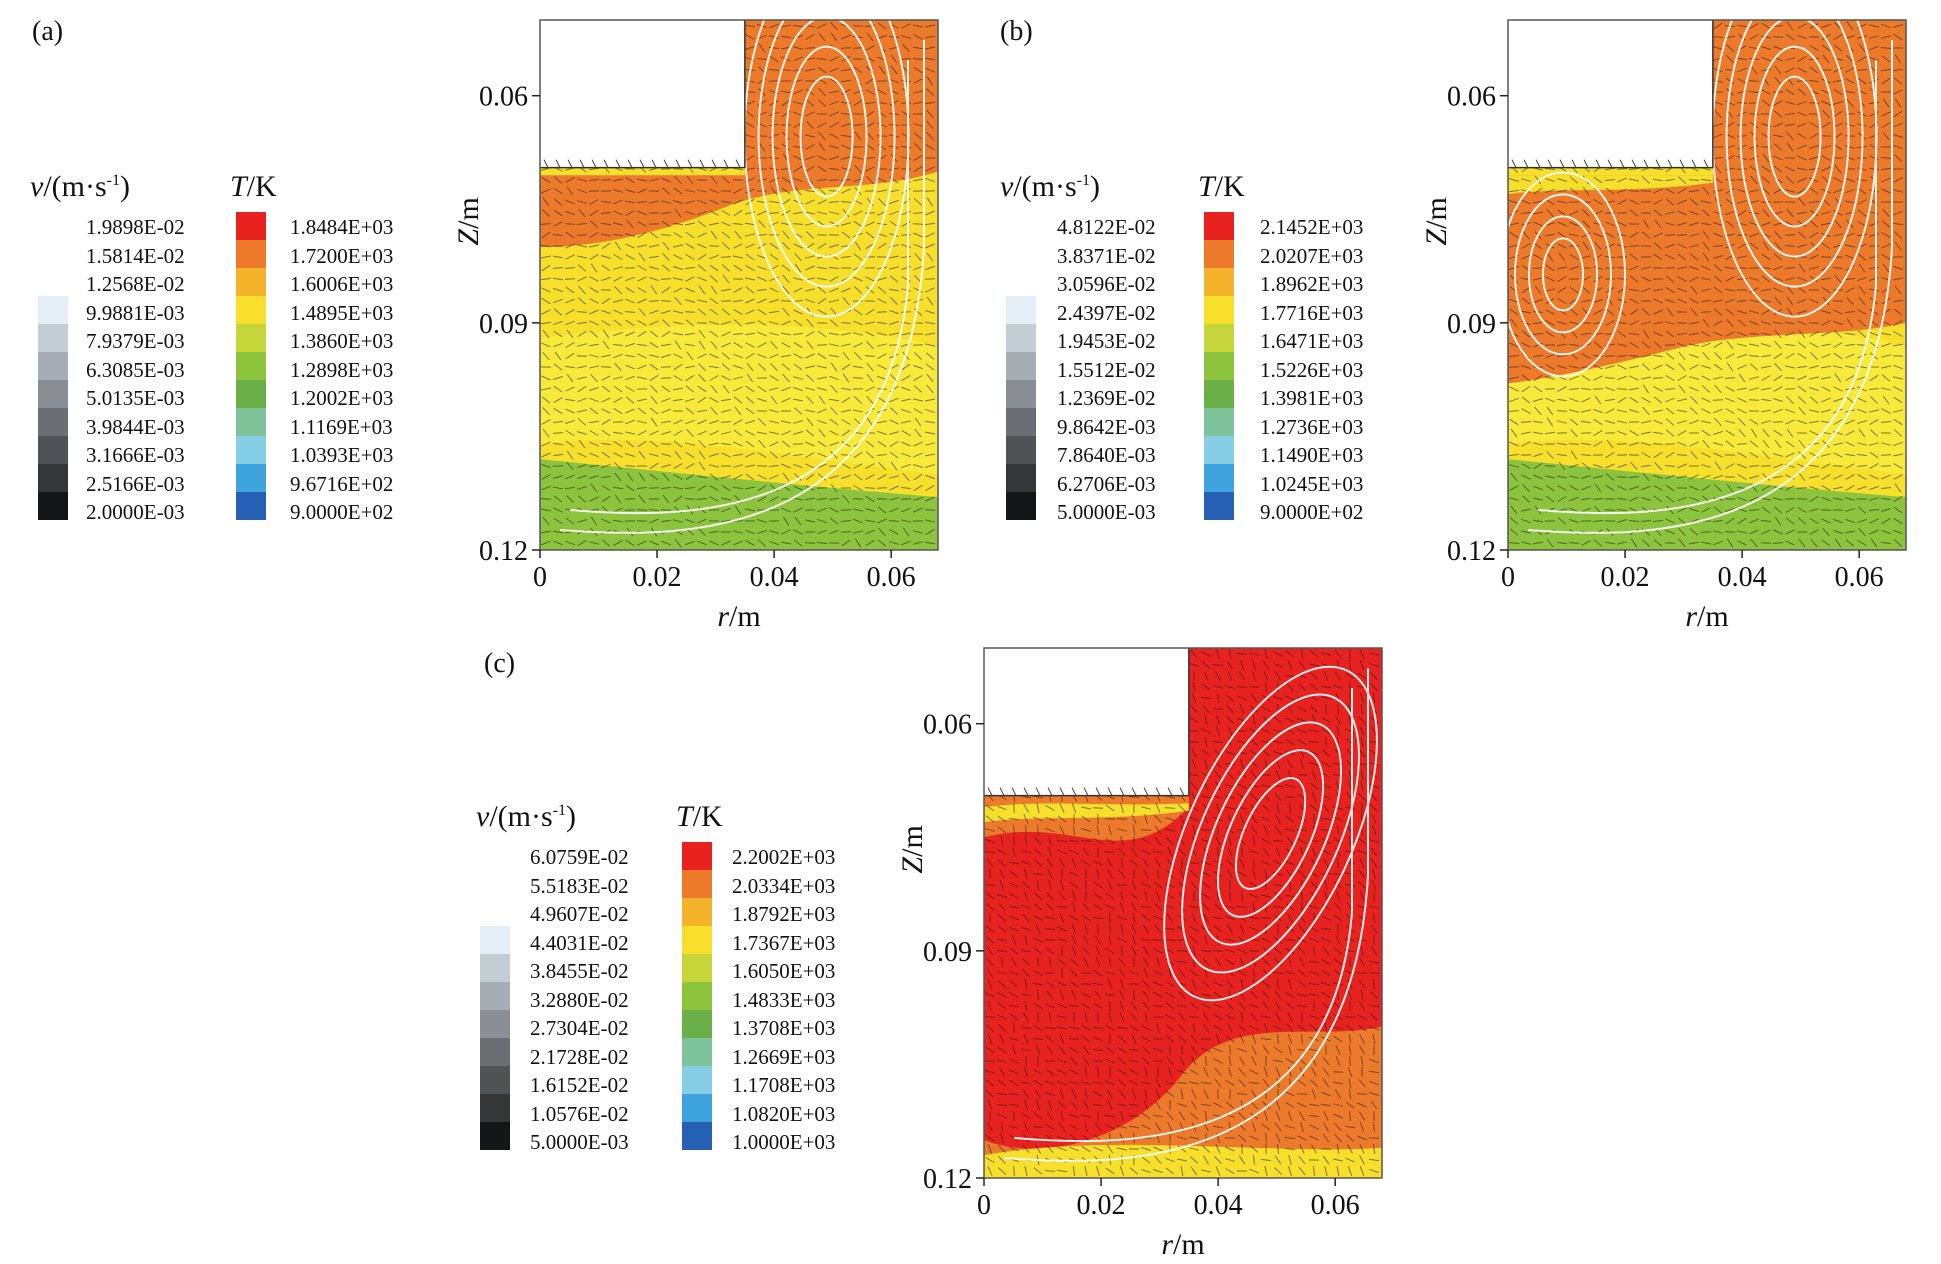 The image size is (1941, 1264). Describe the element at coordinates (342, 483) in the screenshot. I see `temperature-legend-value: 9.6716E+02` at that location.